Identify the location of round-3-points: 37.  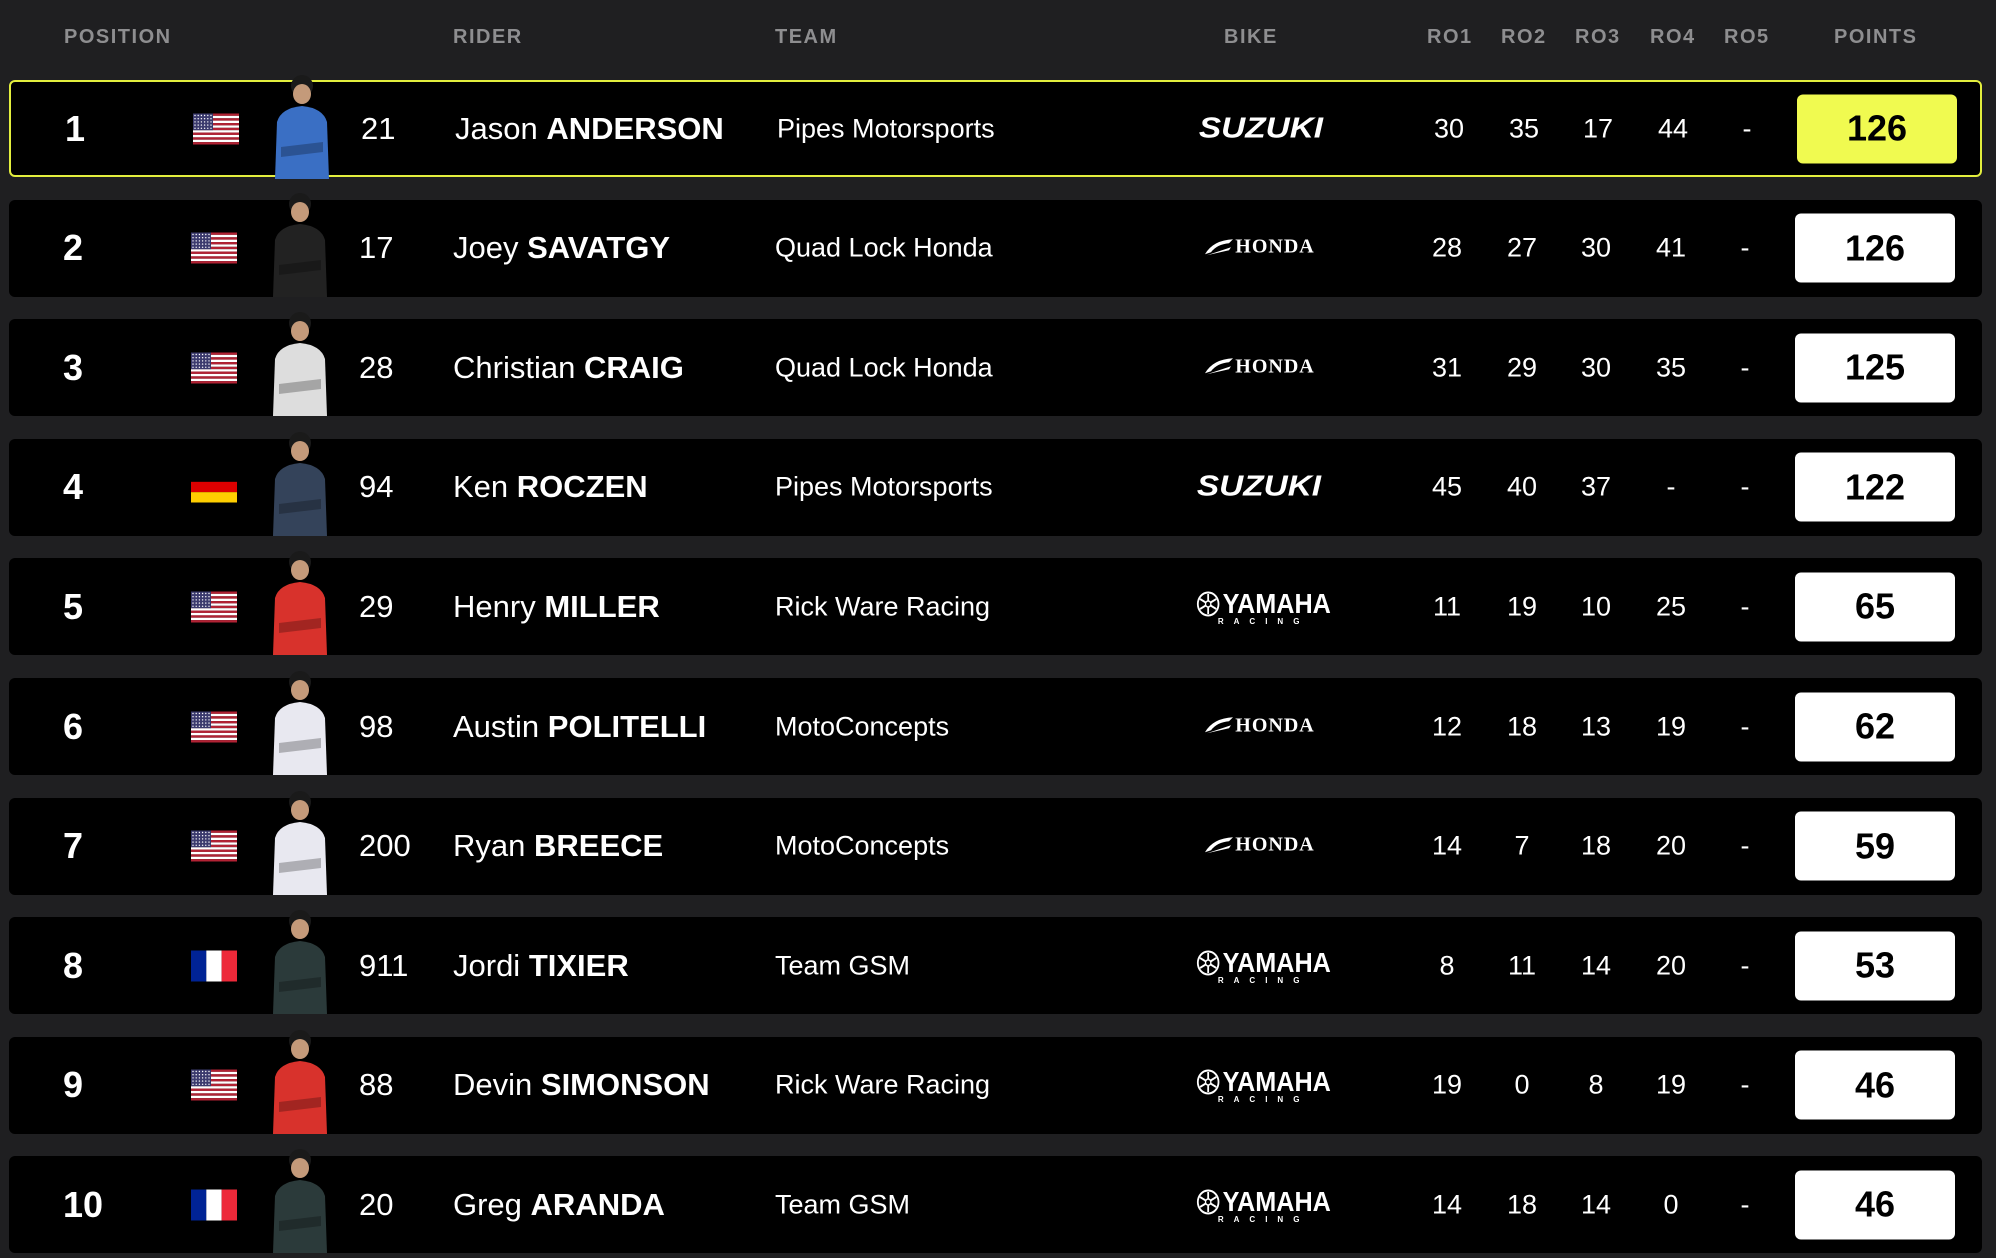
(1596, 486).